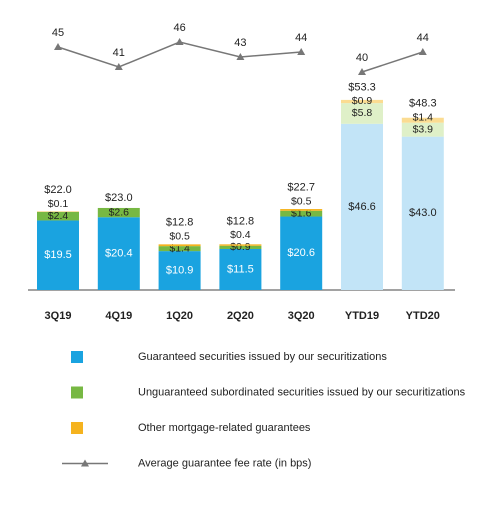 This screenshot has height=508, width=480. I want to click on legend-label: Other mortgage-related guarantees, so click(224, 428).